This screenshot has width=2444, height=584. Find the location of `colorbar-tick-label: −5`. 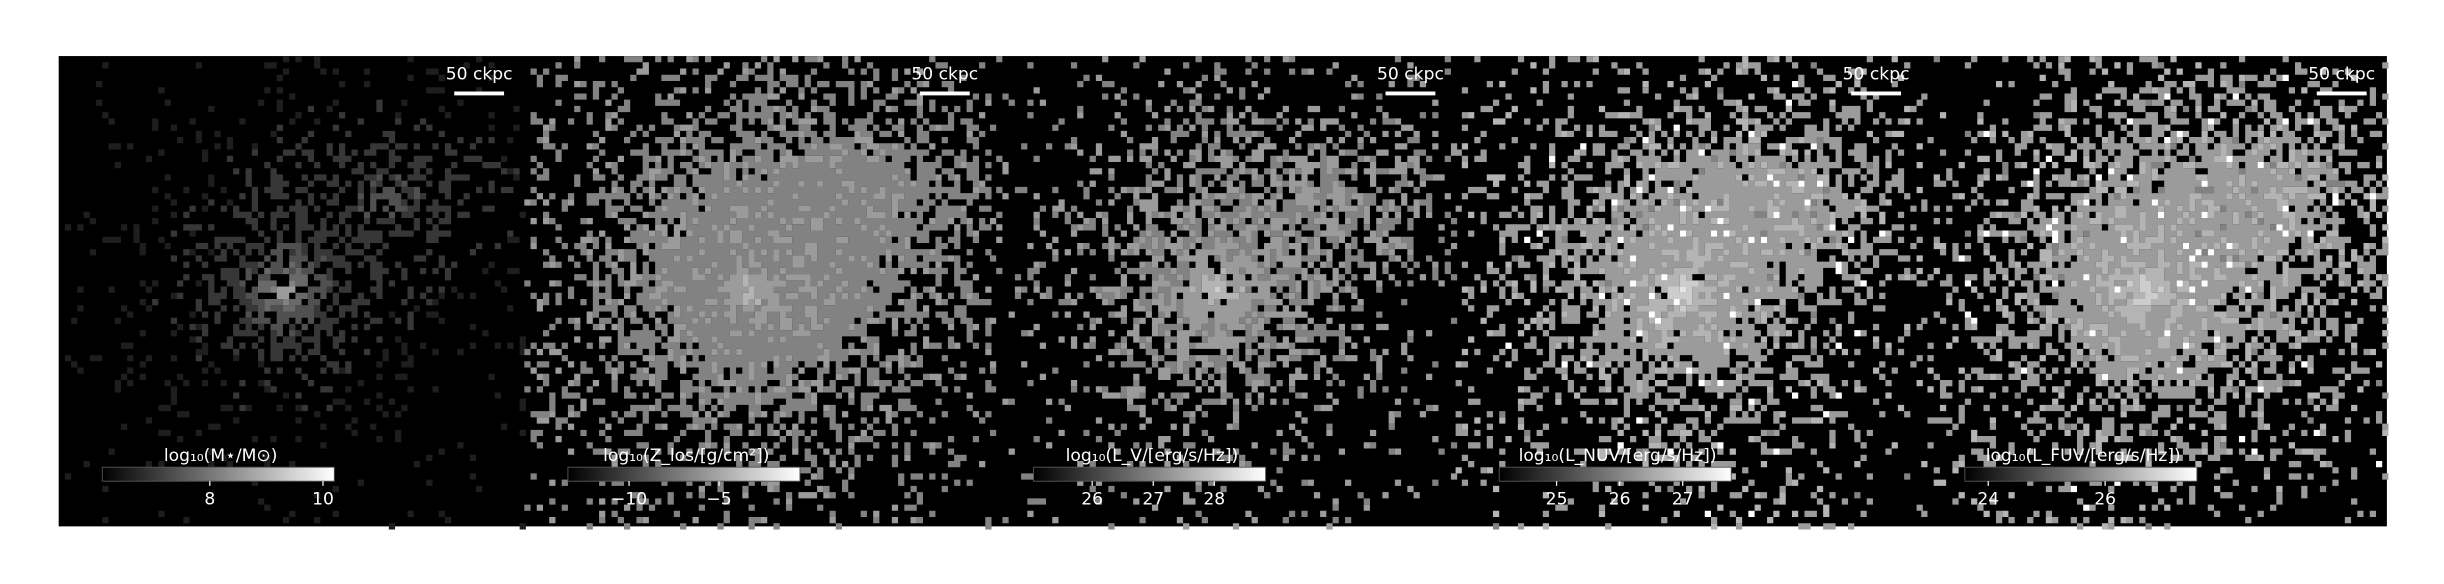

colorbar-tick-label: −5 is located at coordinates (718, 500).